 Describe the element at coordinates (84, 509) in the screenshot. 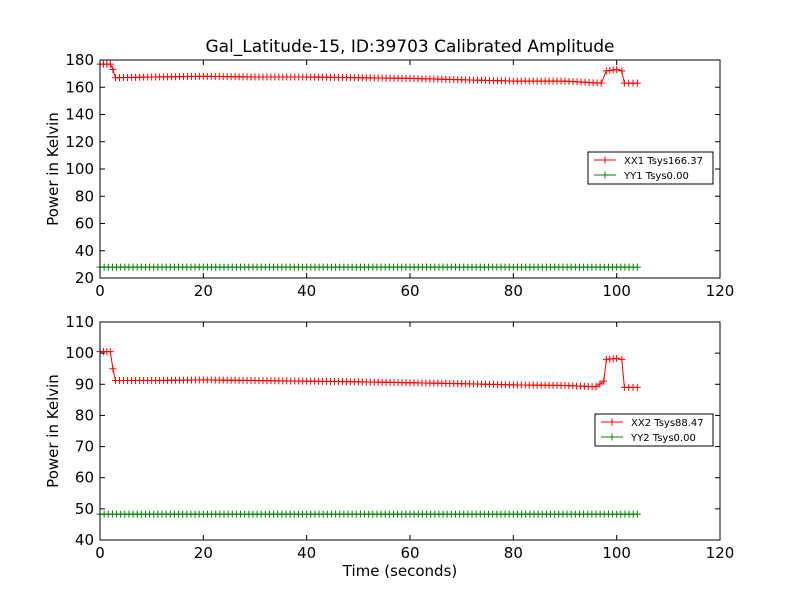

I see `y-tick-label: 50` at that location.